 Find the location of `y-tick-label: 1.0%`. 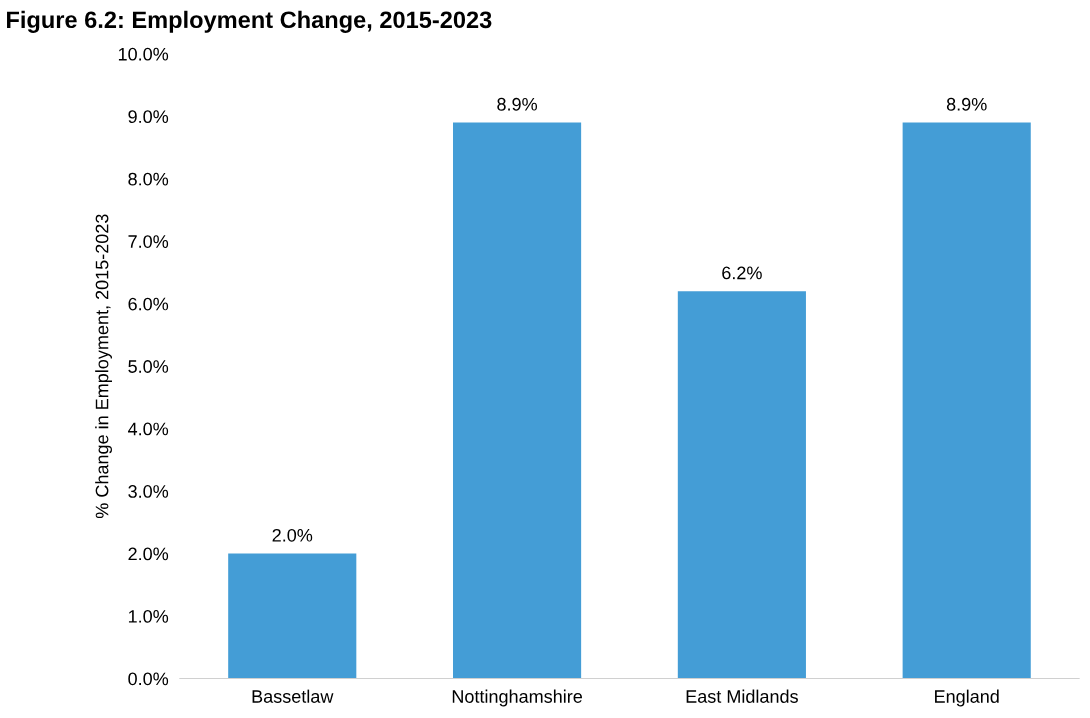

y-tick-label: 1.0% is located at coordinates (148, 616).